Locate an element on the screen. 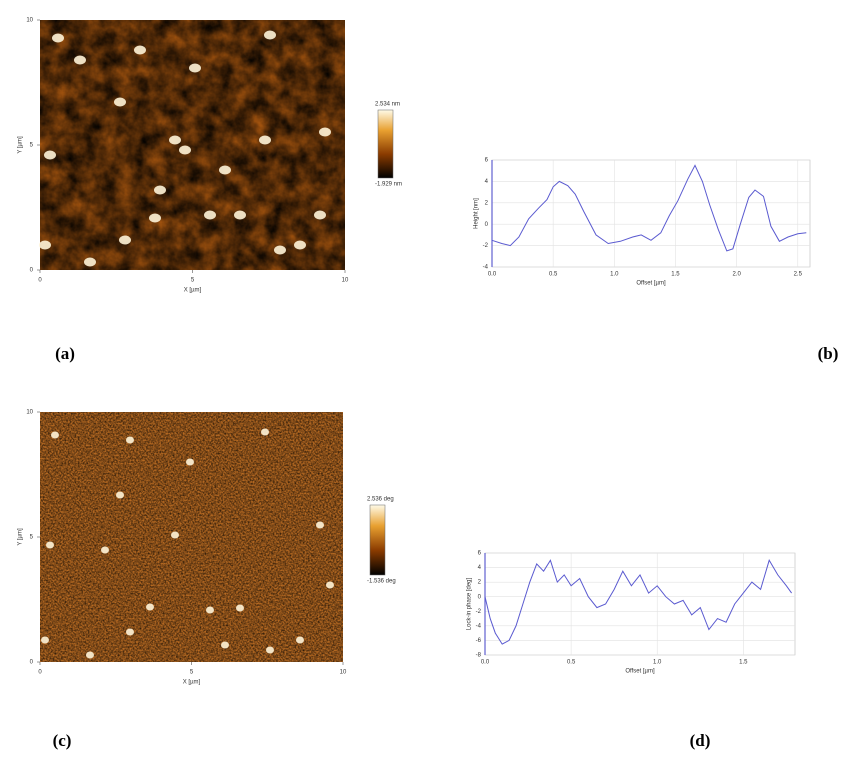  x-tick-label: 2.0 is located at coordinates (736, 275).